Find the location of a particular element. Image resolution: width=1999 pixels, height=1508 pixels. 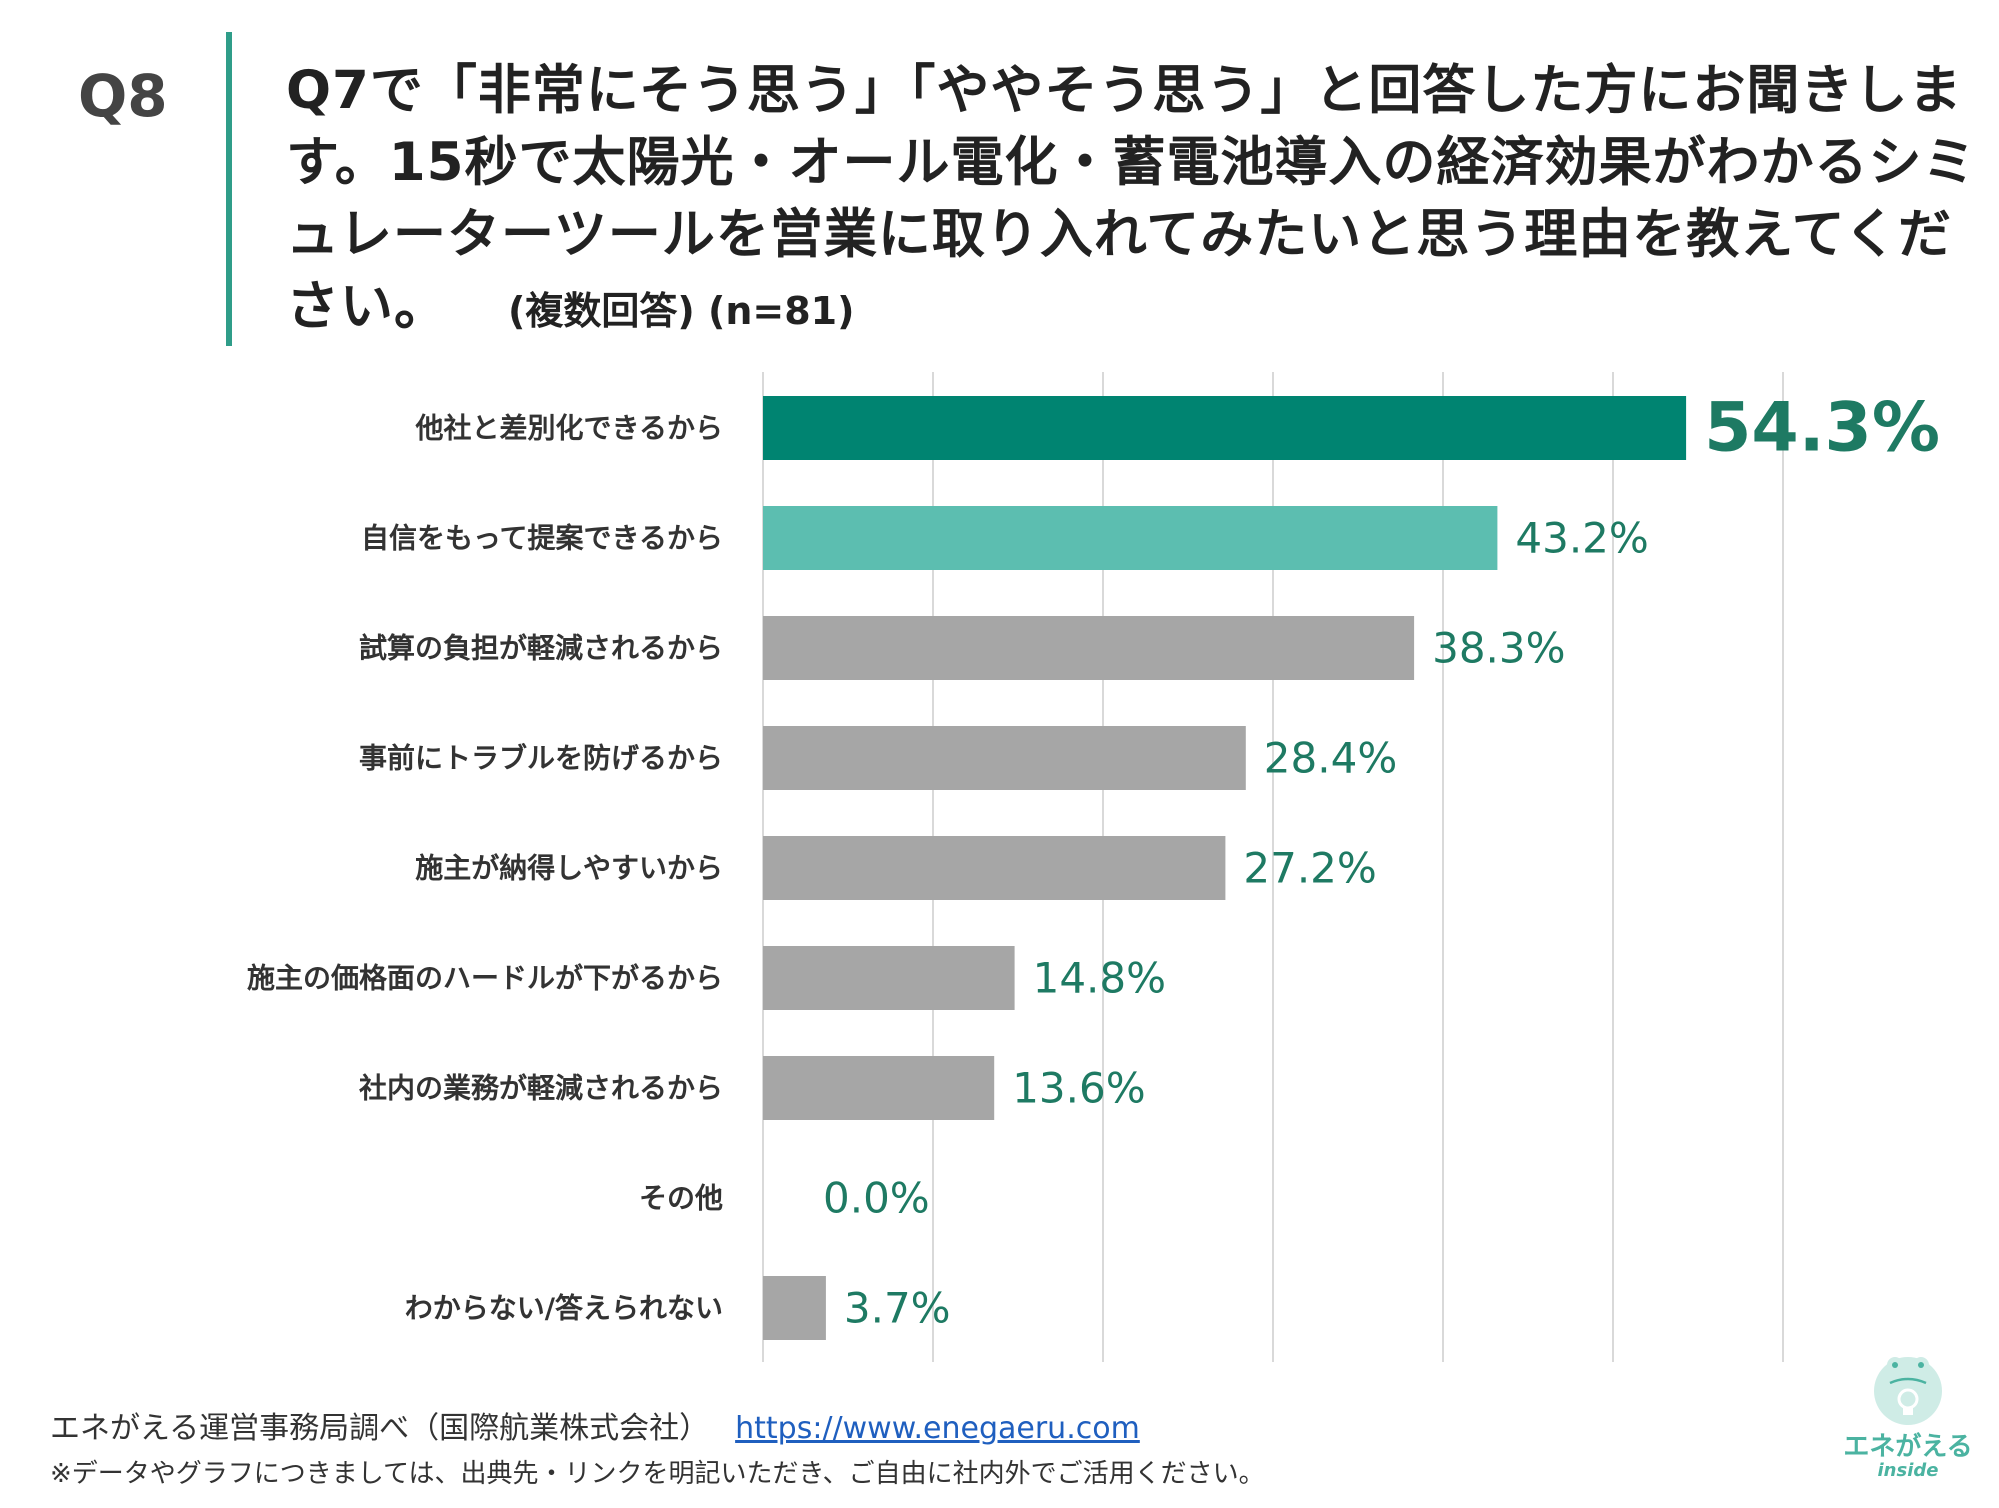

category-label: 自信をもって提案できるから is located at coordinates (542, 538).